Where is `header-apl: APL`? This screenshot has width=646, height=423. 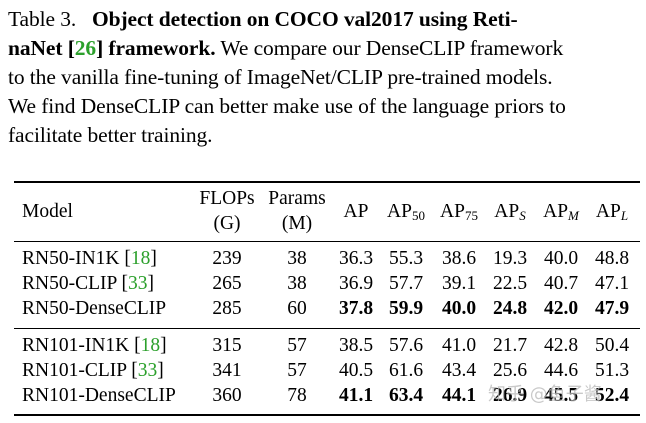
header-apl: APL is located at coordinates (612, 212).